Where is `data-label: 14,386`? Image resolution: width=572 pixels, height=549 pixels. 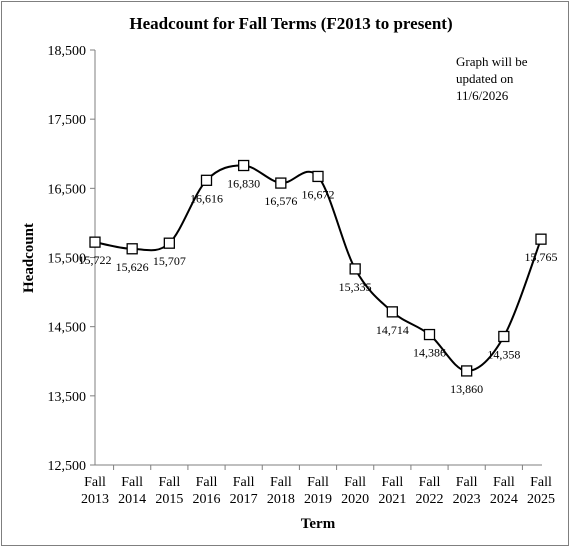
data-label: 14,386 is located at coordinates (429, 353).